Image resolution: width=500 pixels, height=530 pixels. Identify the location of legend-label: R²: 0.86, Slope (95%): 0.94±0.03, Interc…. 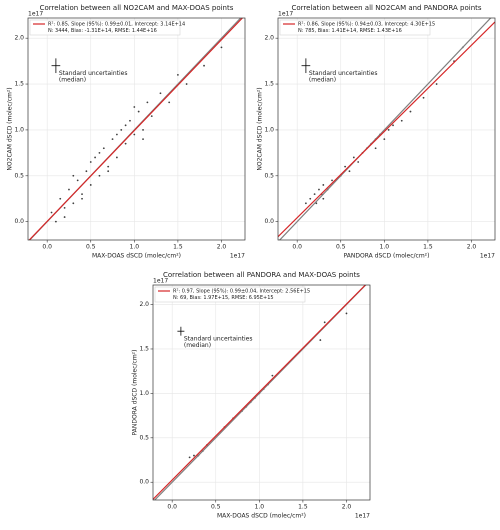
(366, 25).